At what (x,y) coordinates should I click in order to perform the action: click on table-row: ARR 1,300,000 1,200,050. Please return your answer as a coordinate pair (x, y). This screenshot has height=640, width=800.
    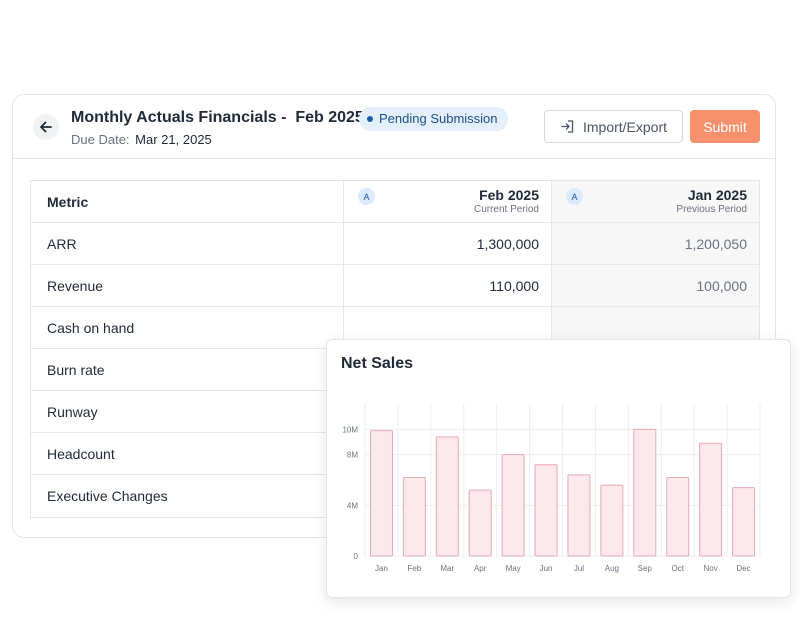
    Looking at the image, I should click on (395, 244).